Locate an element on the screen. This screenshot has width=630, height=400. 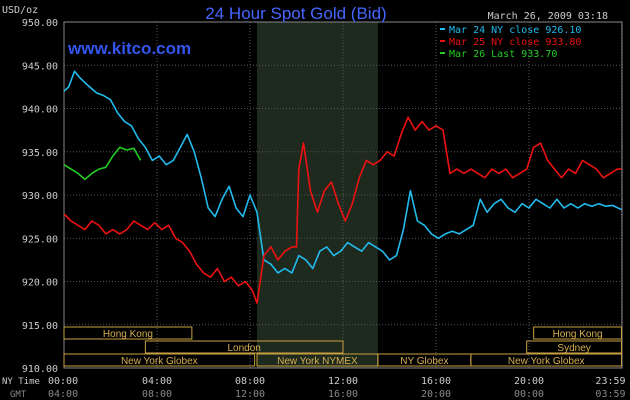
x-tick-label: 20:00 is located at coordinates (529, 381).